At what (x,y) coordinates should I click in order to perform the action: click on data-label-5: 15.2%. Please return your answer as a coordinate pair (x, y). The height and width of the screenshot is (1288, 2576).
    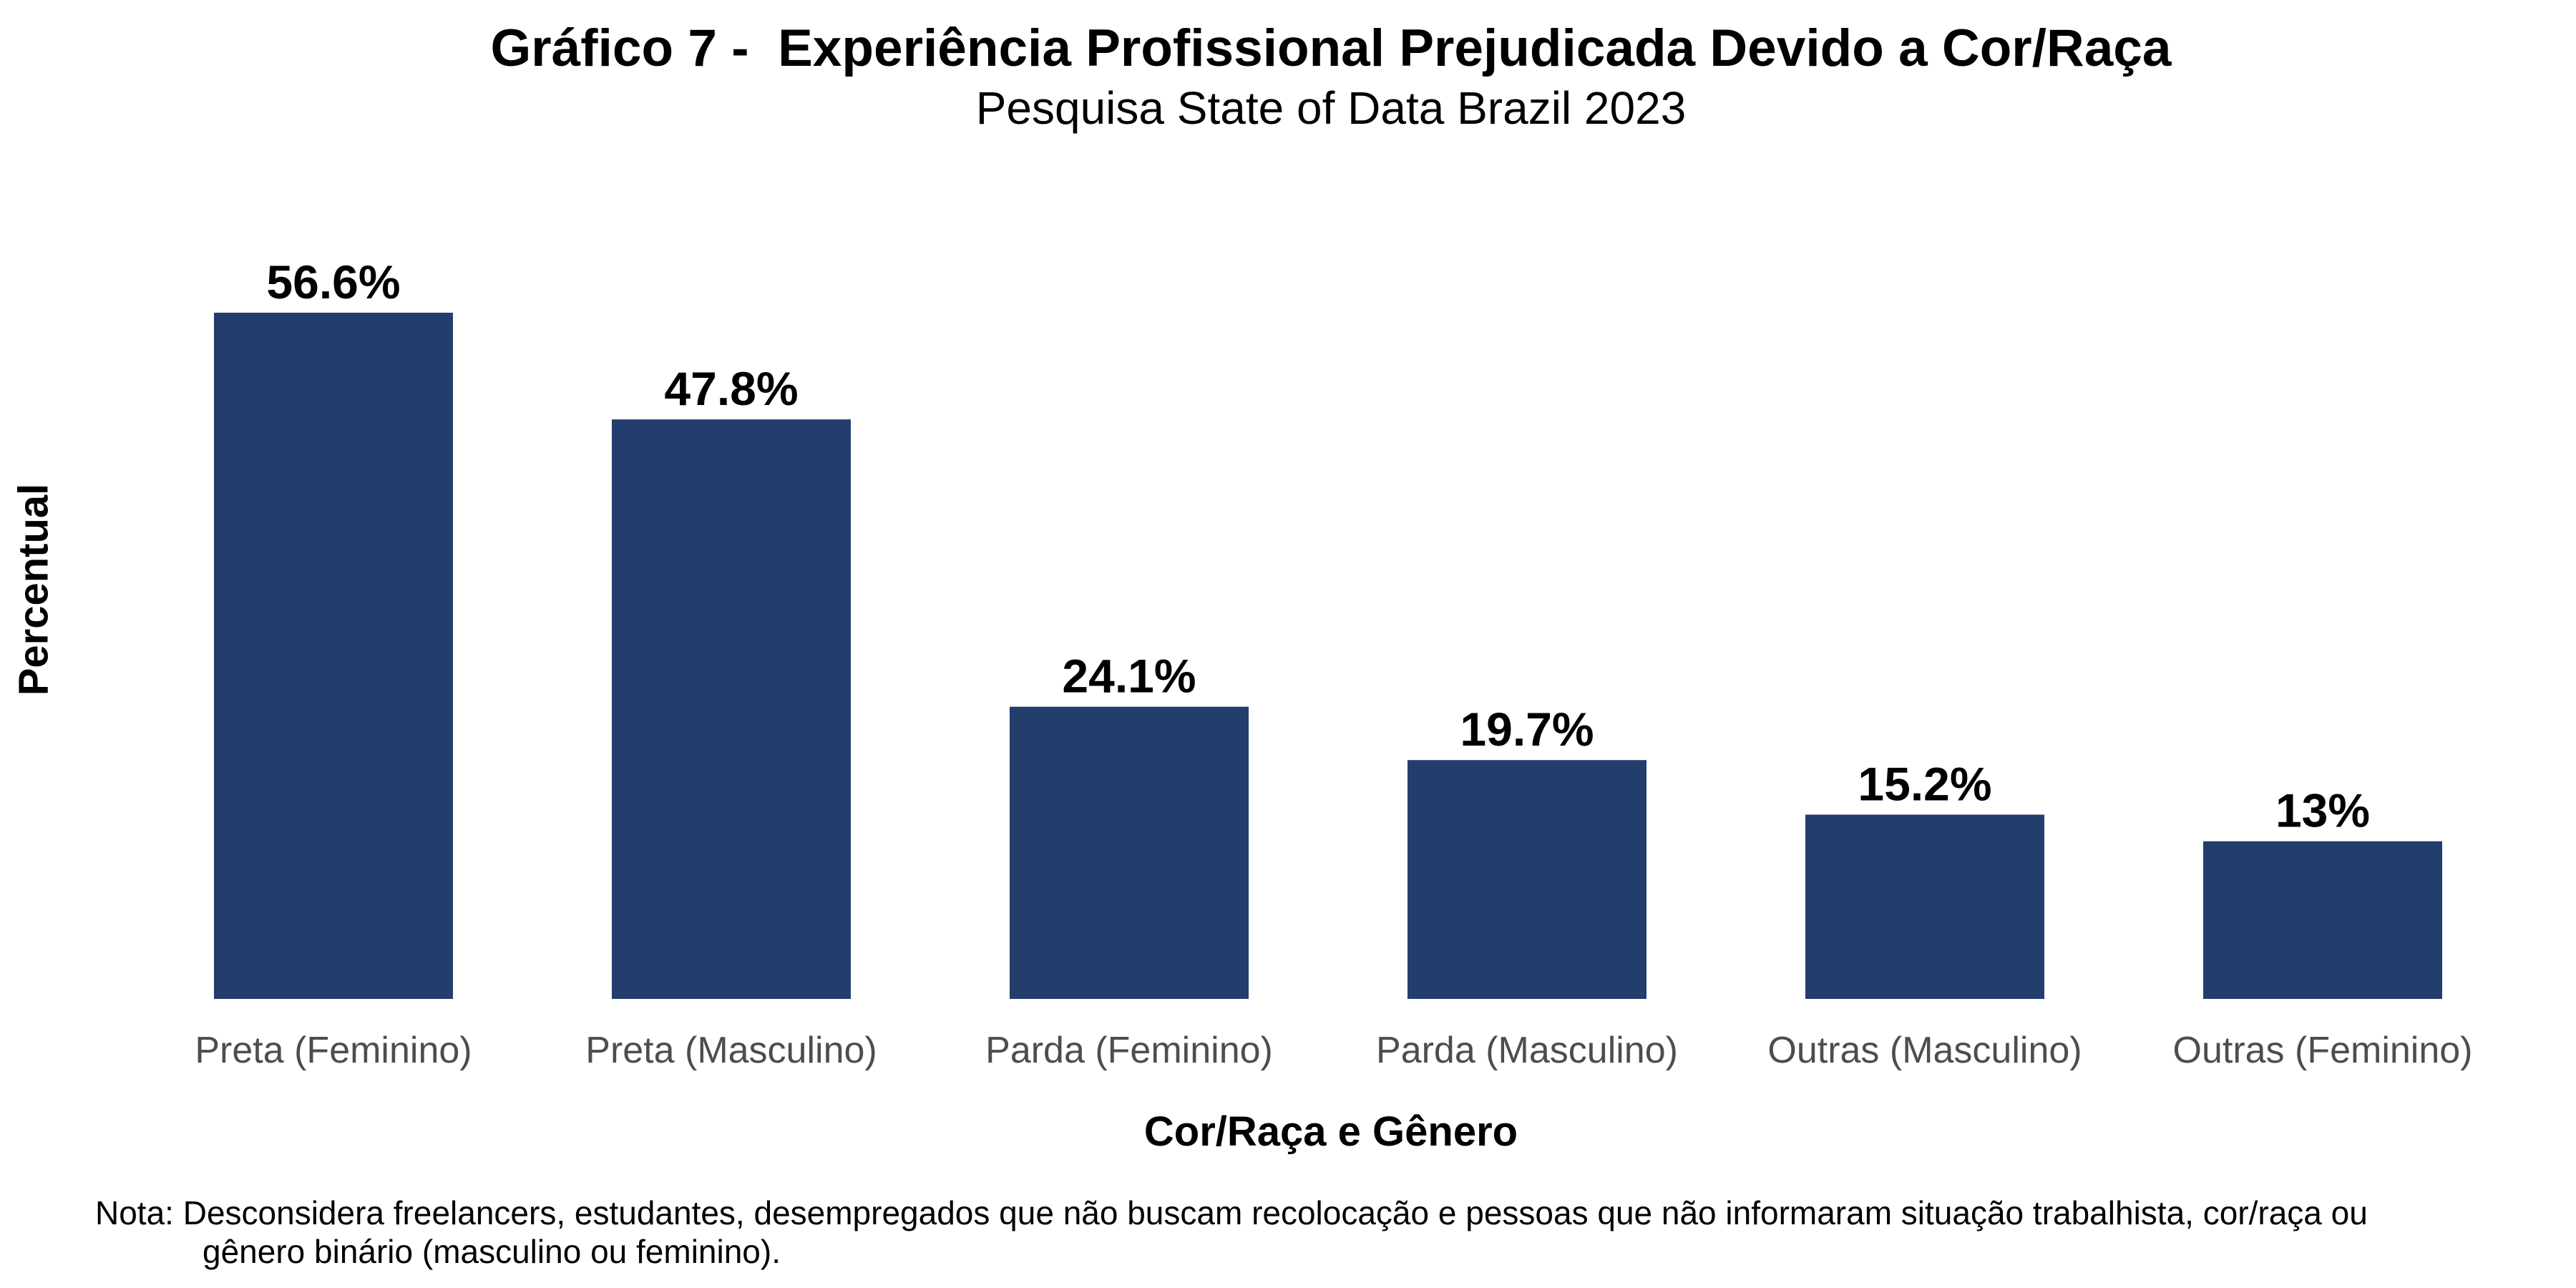
    Looking at the image, I should click on (1924, 783).